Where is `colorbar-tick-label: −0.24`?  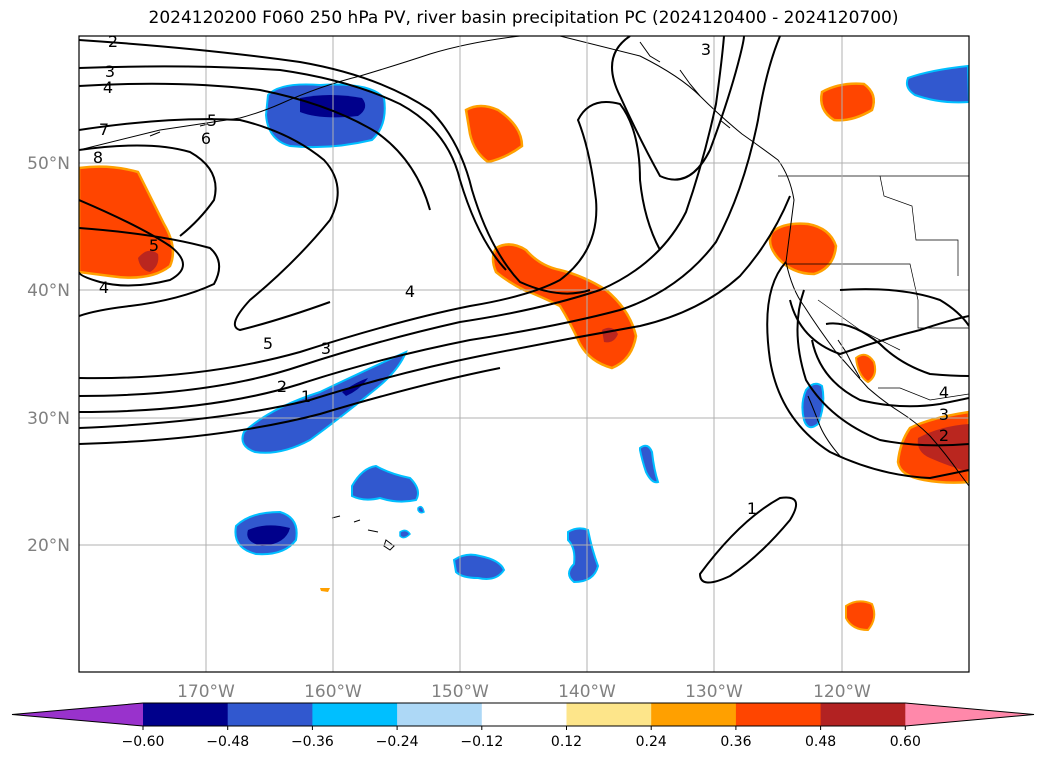
colorbar-tick-label: −0.24 is located at coordinates (397, 742).